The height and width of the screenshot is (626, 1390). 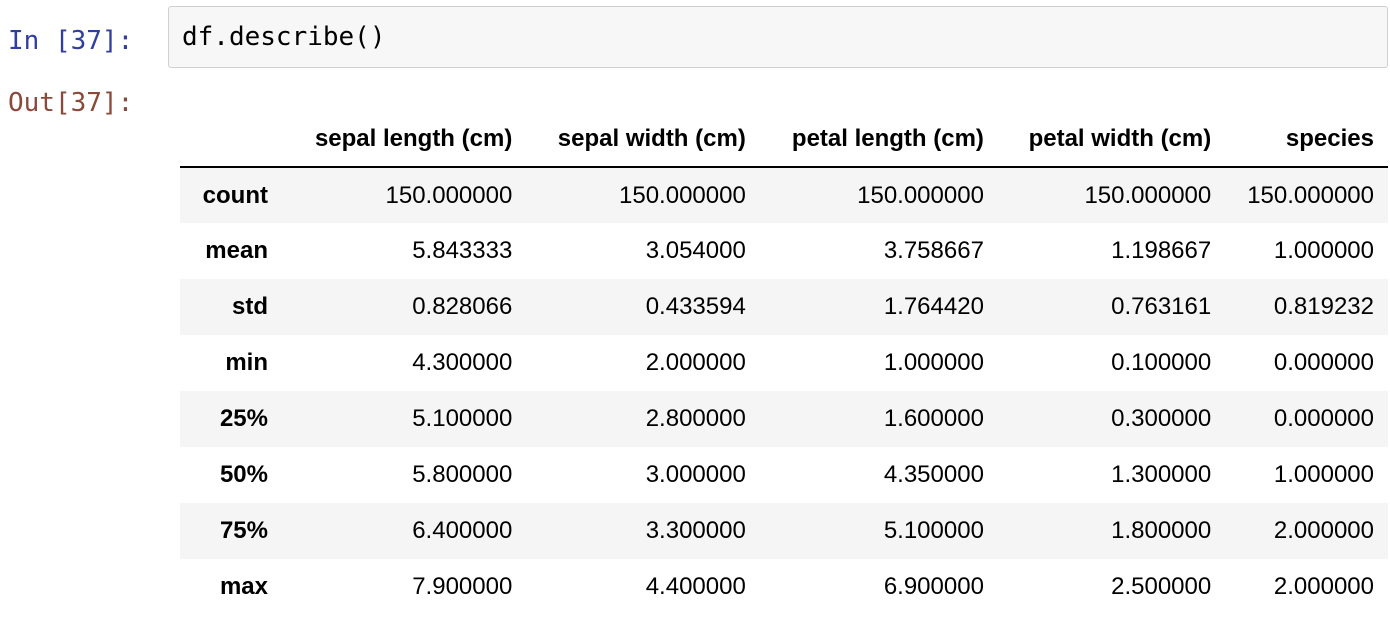 I want to click on table-cell: 0.819232, so click(x=1323, y=306).